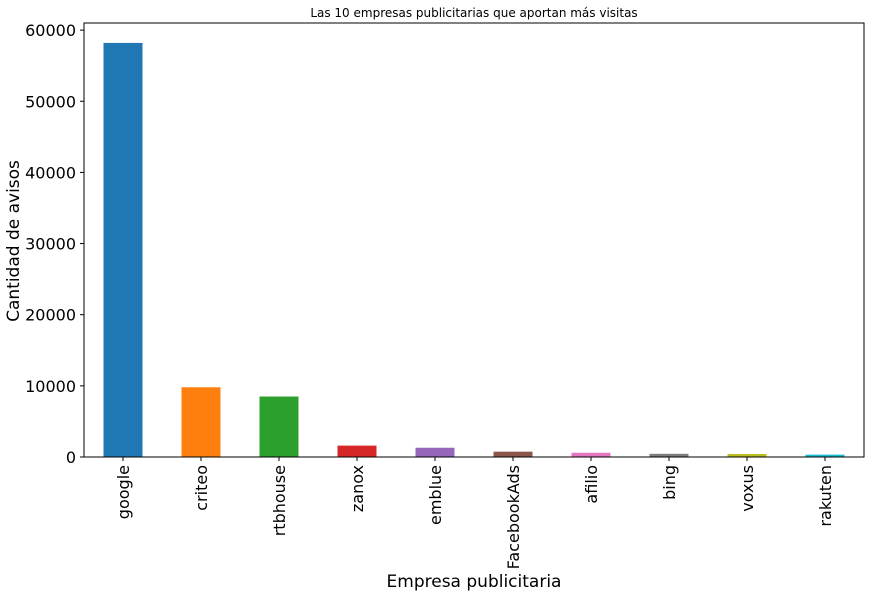 This screenshot has height=597, width=875. I want to click on bar-rakuten, so click(825, 455).